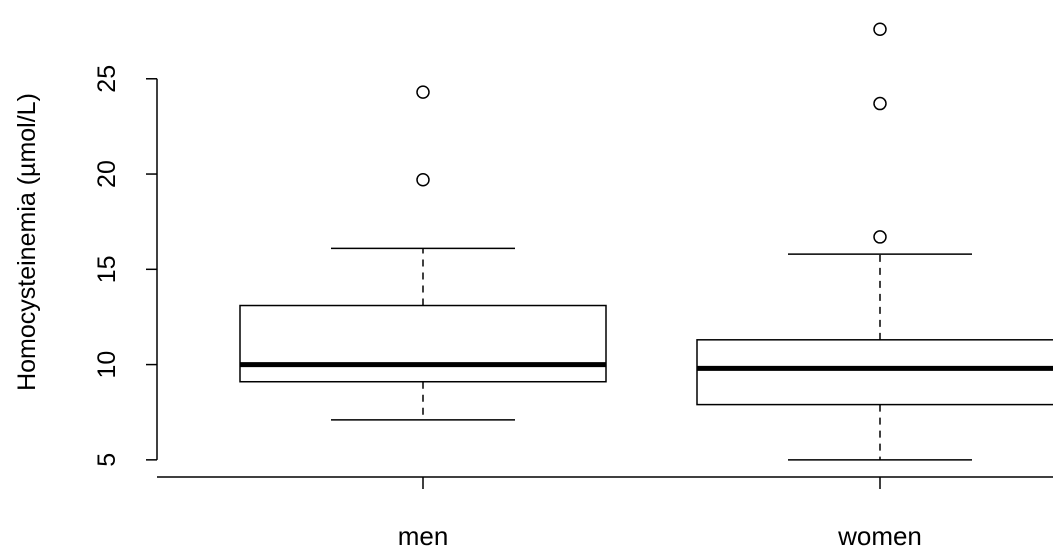 The width and height of the screenshot is (1053, 548). Describe the element at coordinates (107, 460) in the screenshot. I see `y-tick-label: 5` at that location.